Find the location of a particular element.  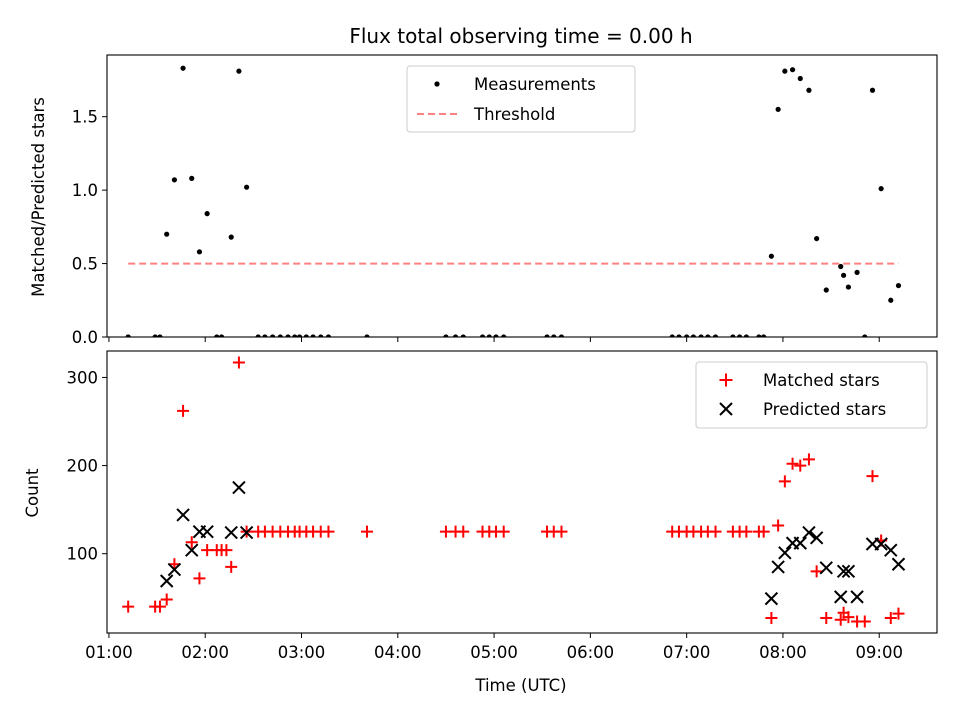

legend-measurements-label: Measurements is located at coordinates (535, 84).